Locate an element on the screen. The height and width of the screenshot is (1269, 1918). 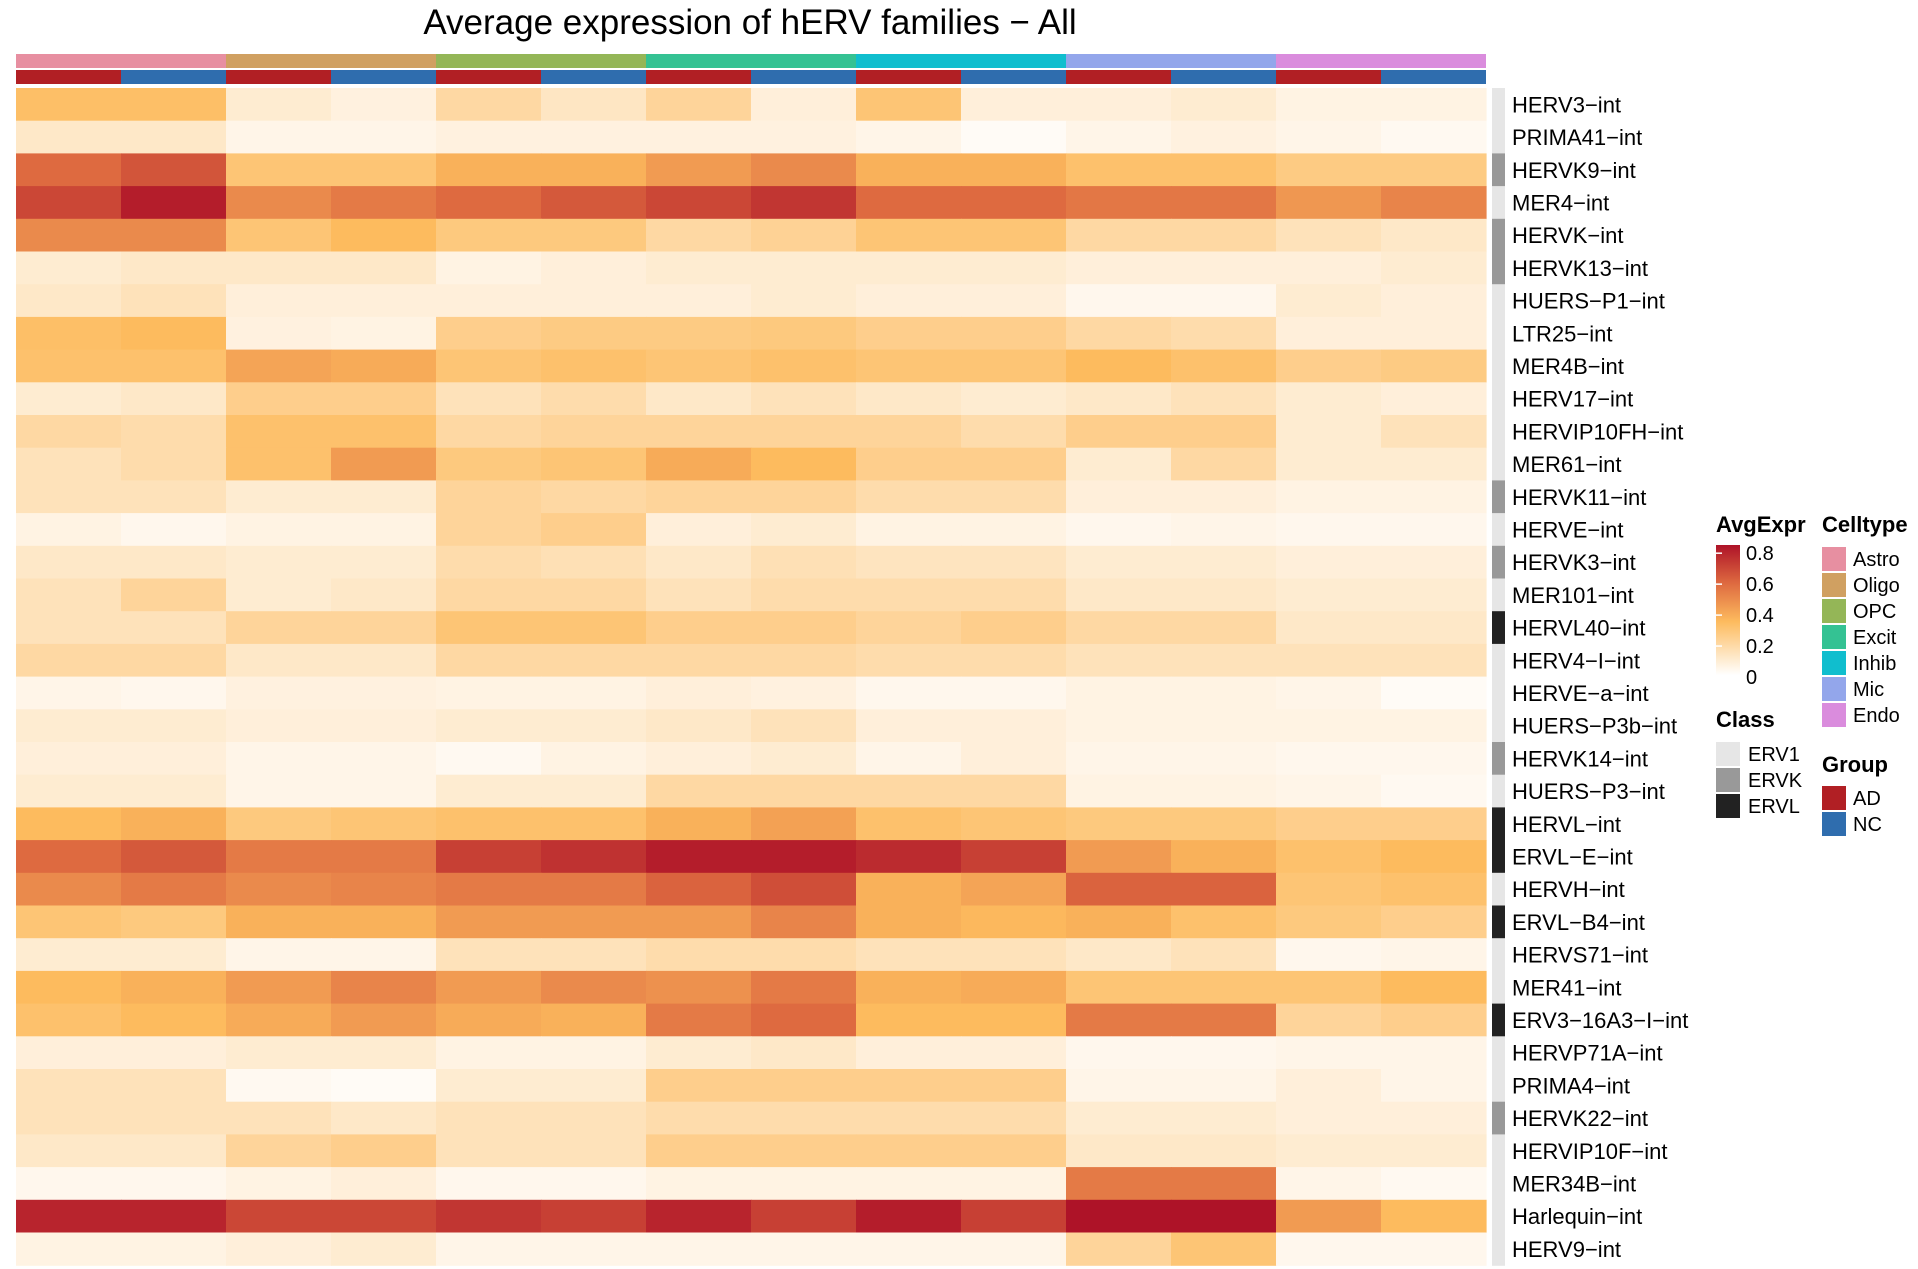
row-label: HERVK14−int is located at coordinates (1580, 758).